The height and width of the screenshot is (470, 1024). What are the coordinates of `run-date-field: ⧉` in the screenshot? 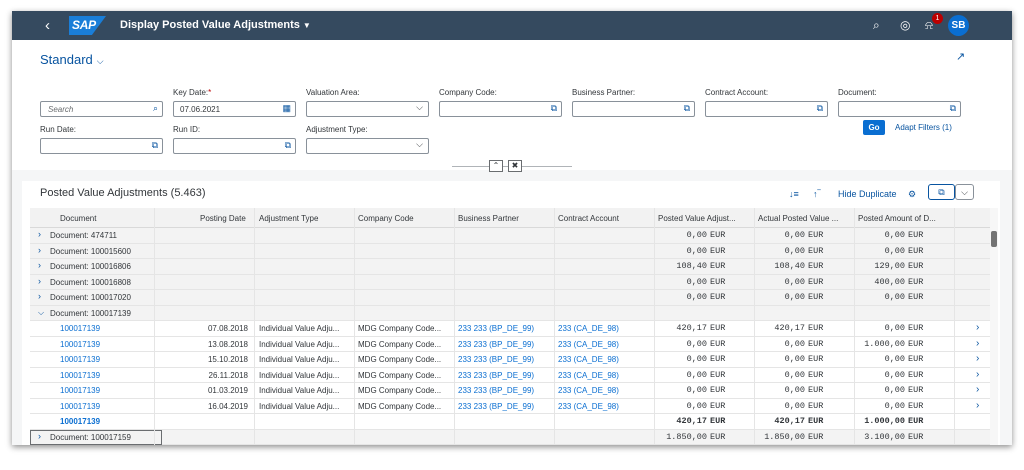 It's located at (101, 146).